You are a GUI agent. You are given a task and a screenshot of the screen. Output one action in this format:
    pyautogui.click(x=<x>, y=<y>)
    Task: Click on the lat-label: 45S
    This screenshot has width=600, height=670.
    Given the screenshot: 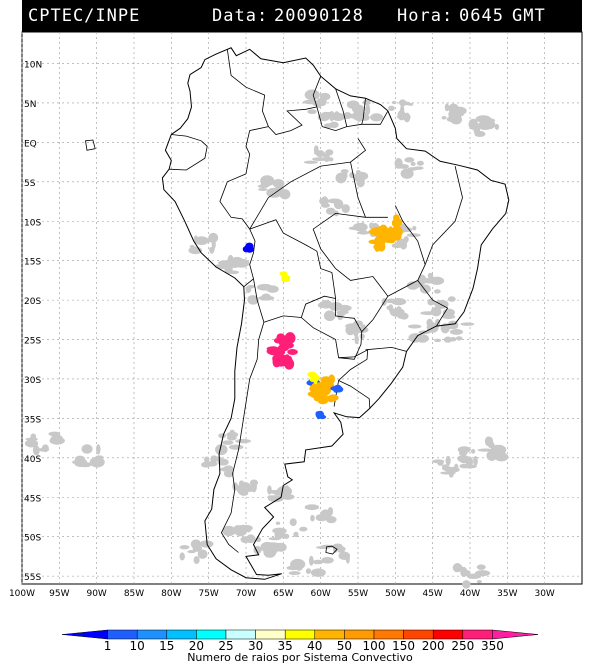 What is the action you would take?
    pyautogui.click(x=32, y=499)
    